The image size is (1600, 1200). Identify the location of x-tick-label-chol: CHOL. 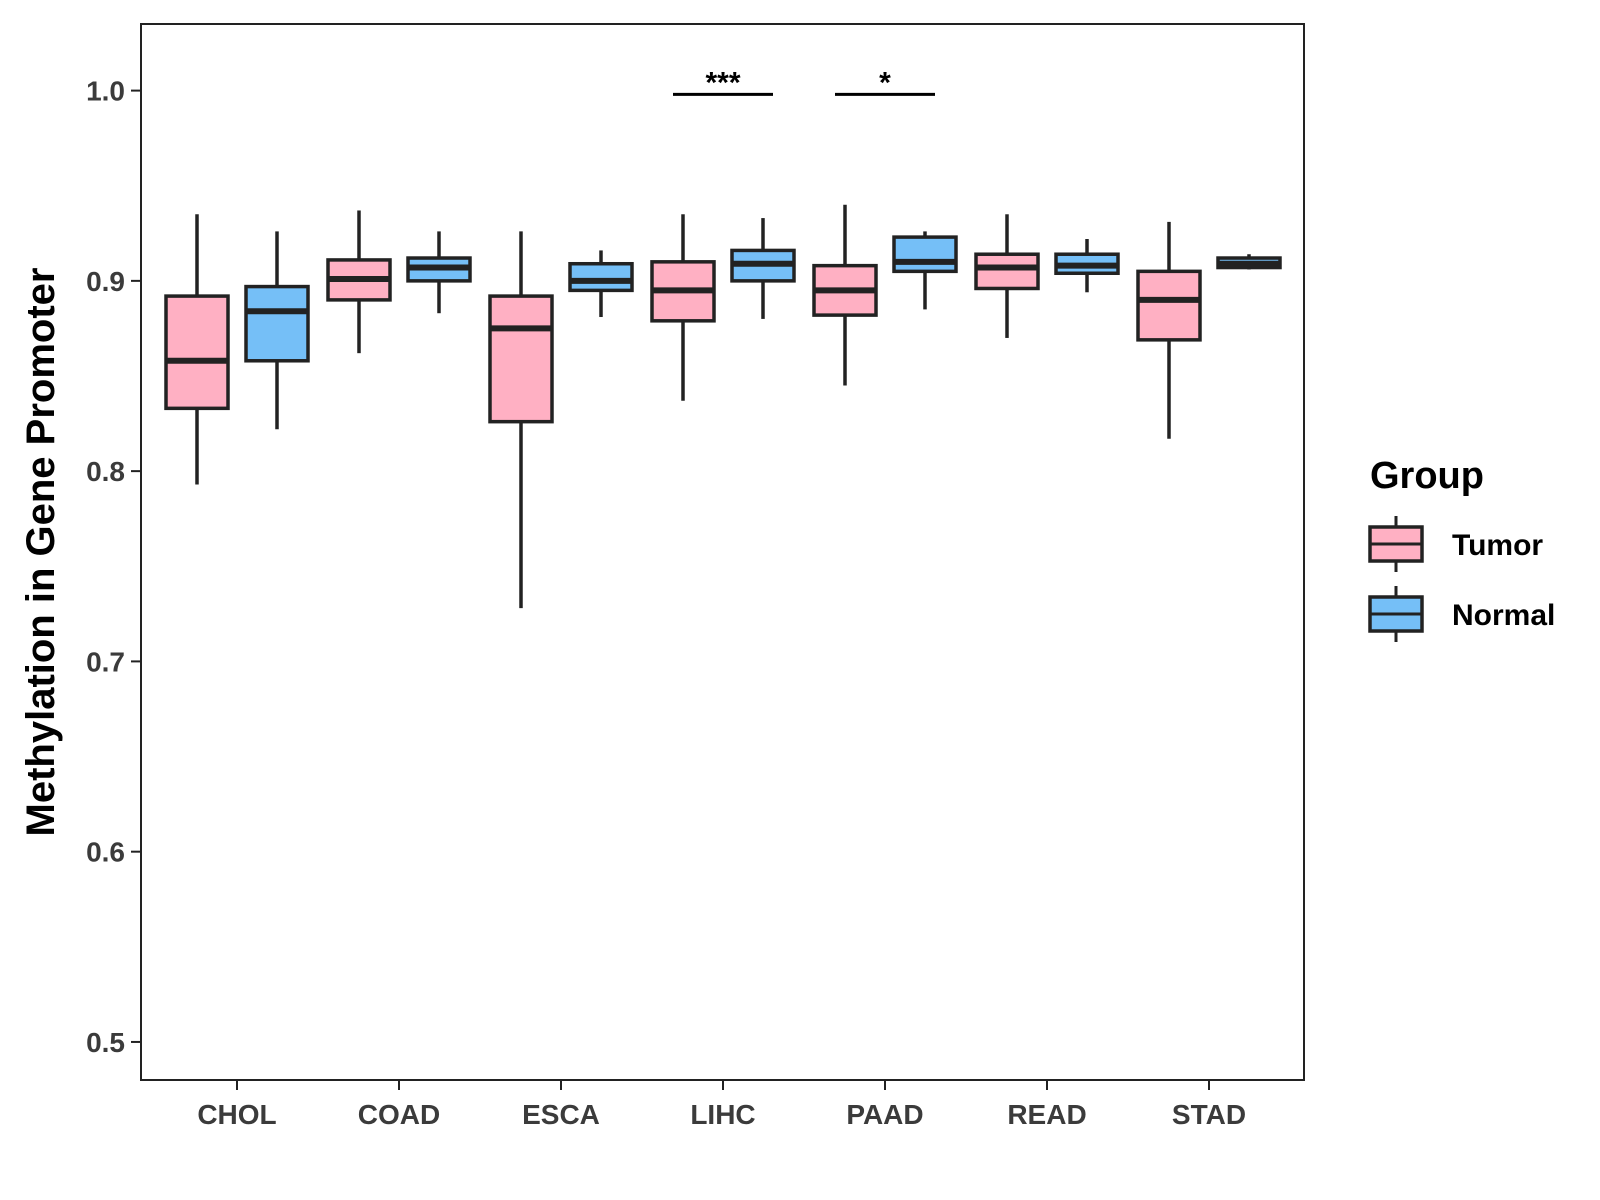
(236, 1114).